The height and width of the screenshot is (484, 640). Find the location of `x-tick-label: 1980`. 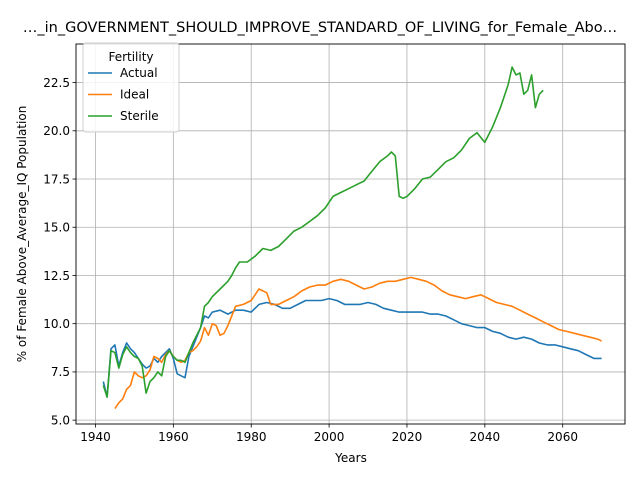

x-tick-label: 1980 is located at coordinates (251, 437).